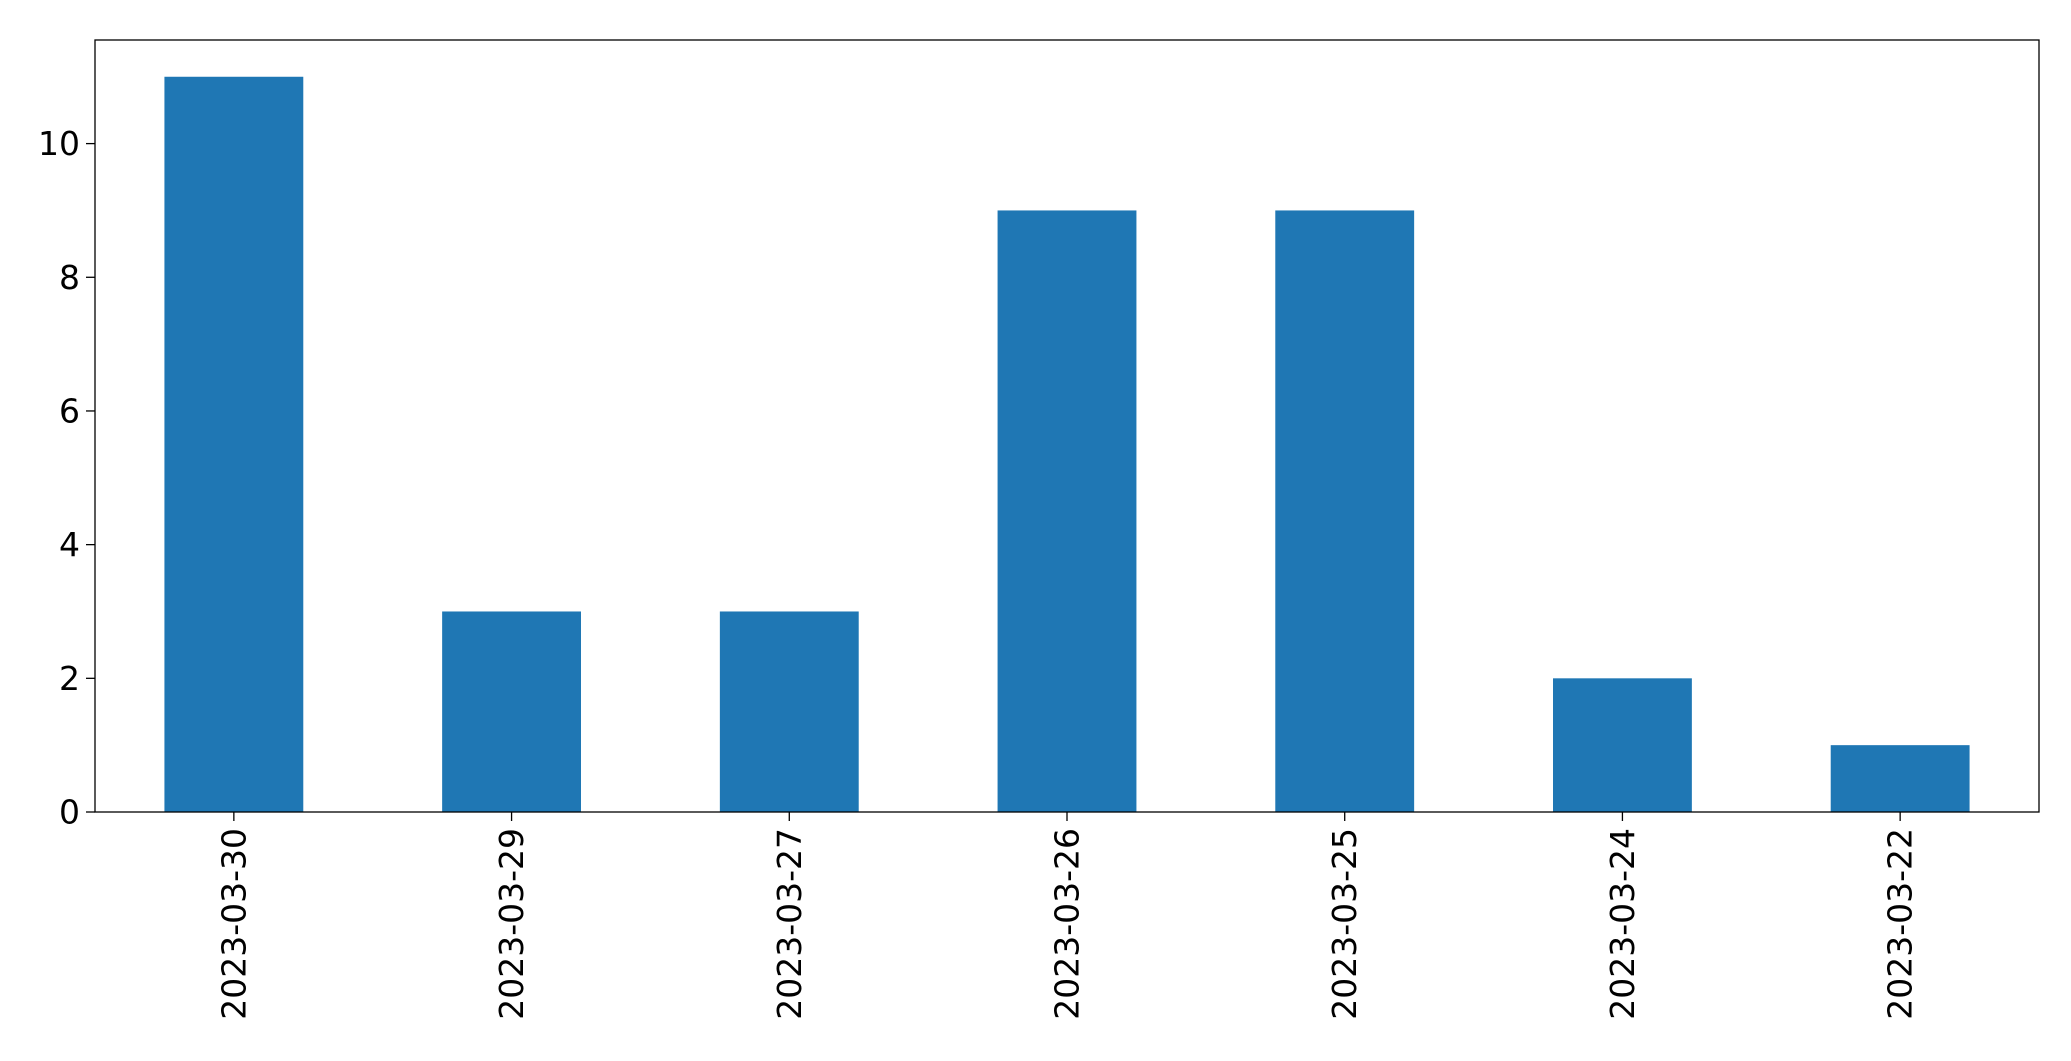 The image size is (2071, 1061). I want to click on x-tick-label: 2023-03-22, so click(1900, 924).